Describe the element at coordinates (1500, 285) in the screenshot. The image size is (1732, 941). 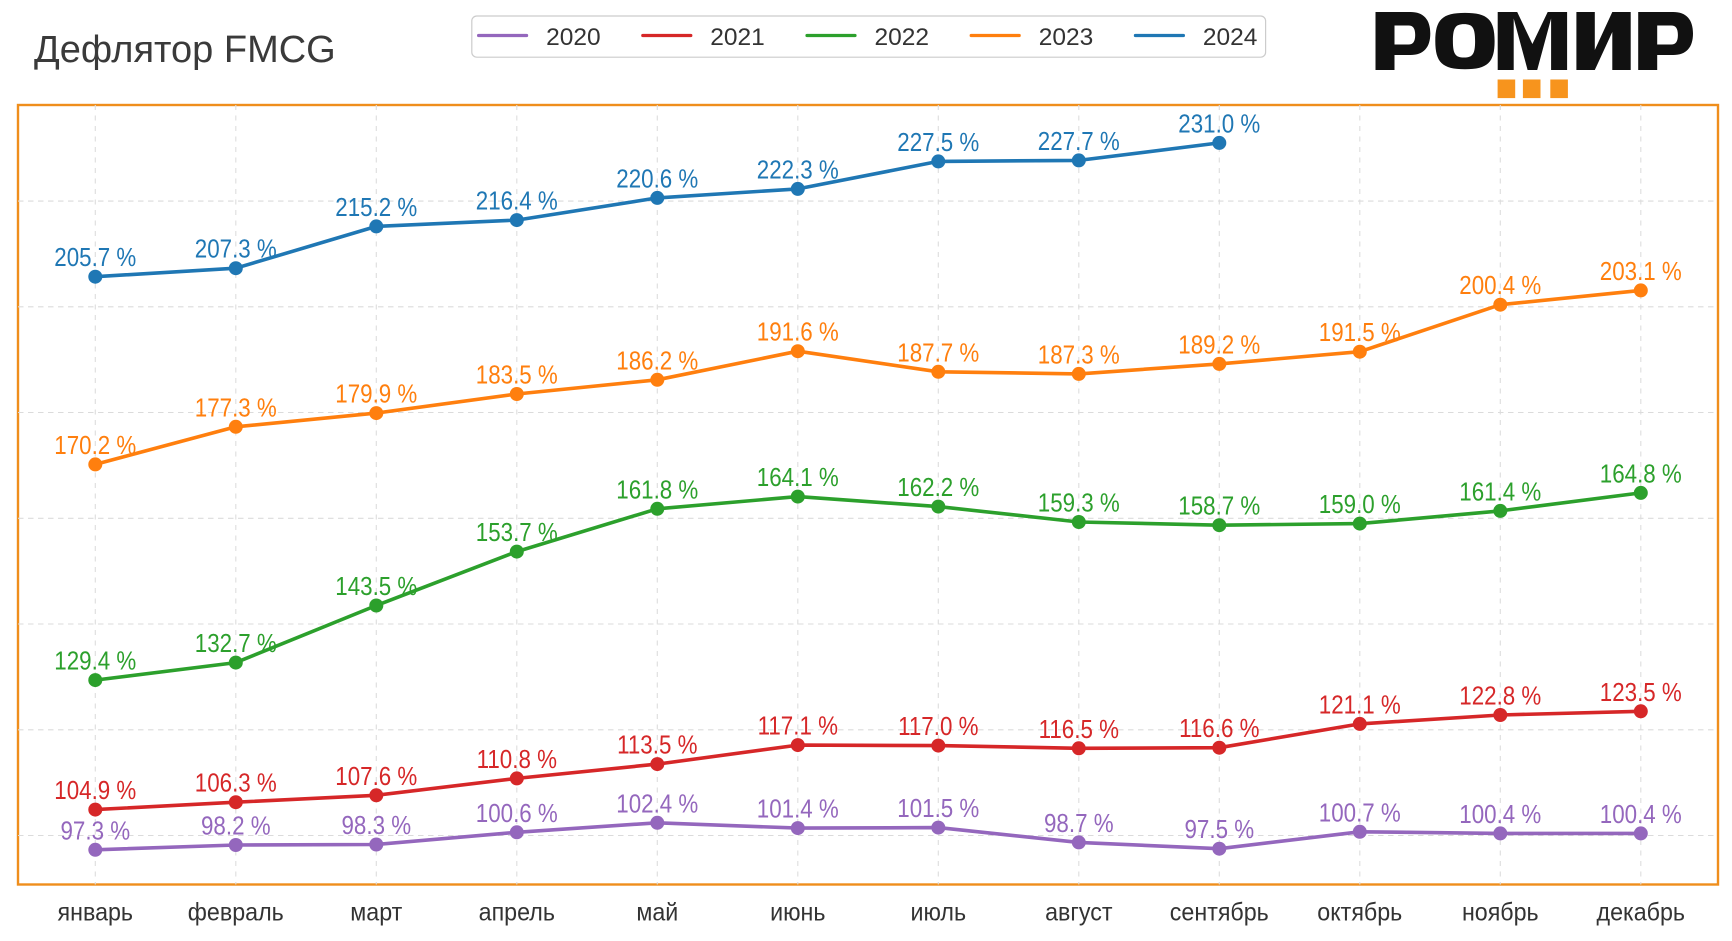
I see `svg-text: 200.4 %` at that location.